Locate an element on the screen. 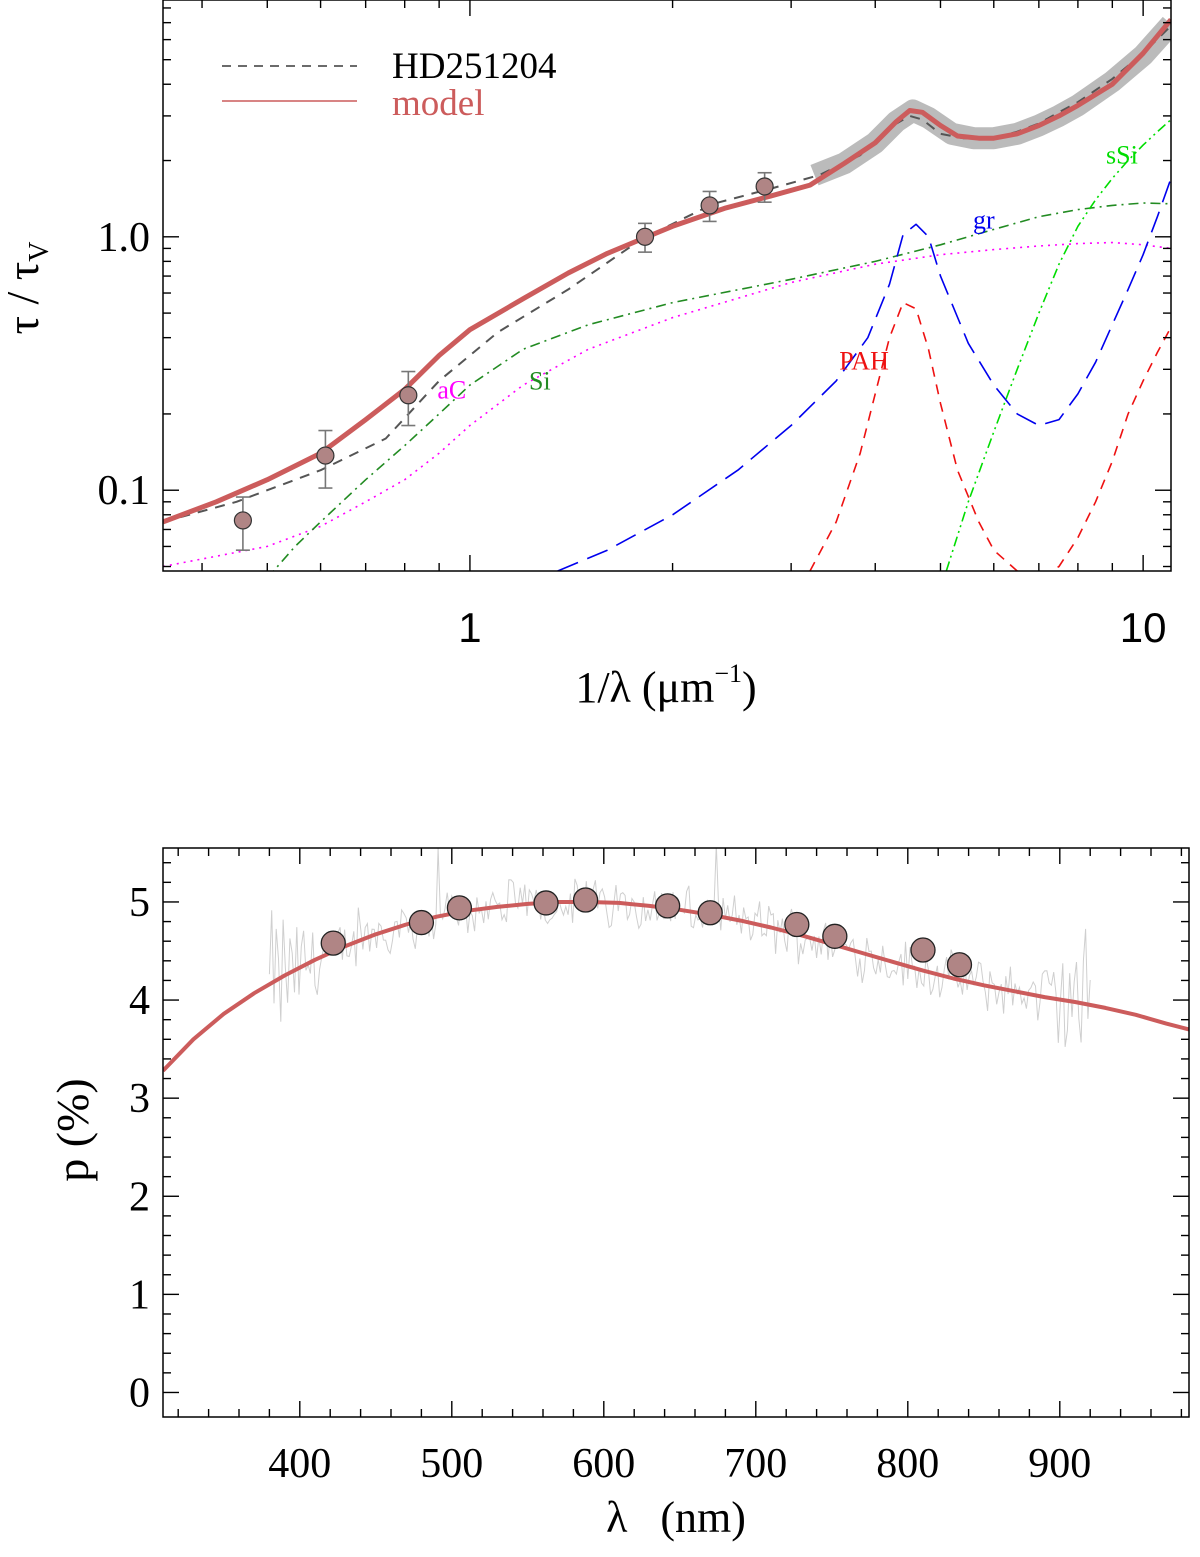 Image resolution: width=1200 pixels, height=1557 pixels. extinction-x-axis-label: 1/λ (μm−1) is located at coordinates (665, 685).